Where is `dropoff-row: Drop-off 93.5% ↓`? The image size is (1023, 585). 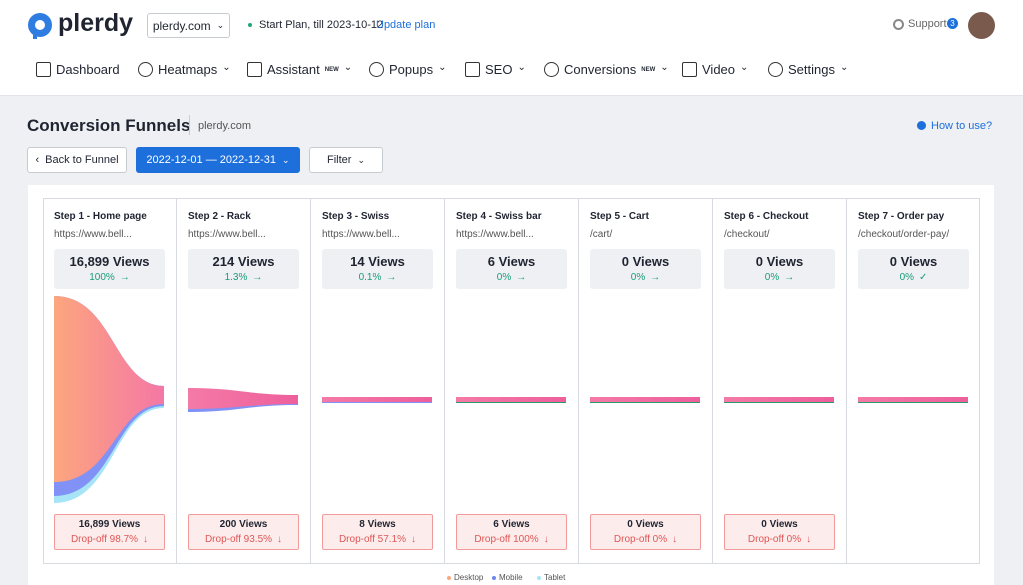
dropoff-row: Drop-off 93.5% ↓ is located at coordinates (243, 539).